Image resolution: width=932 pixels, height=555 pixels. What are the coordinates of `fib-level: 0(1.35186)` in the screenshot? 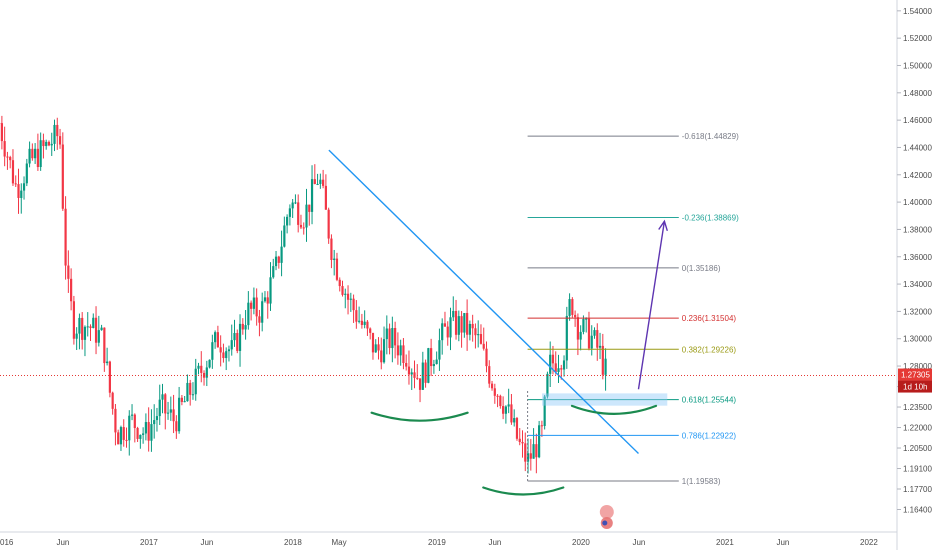 It's located at (624, 268).